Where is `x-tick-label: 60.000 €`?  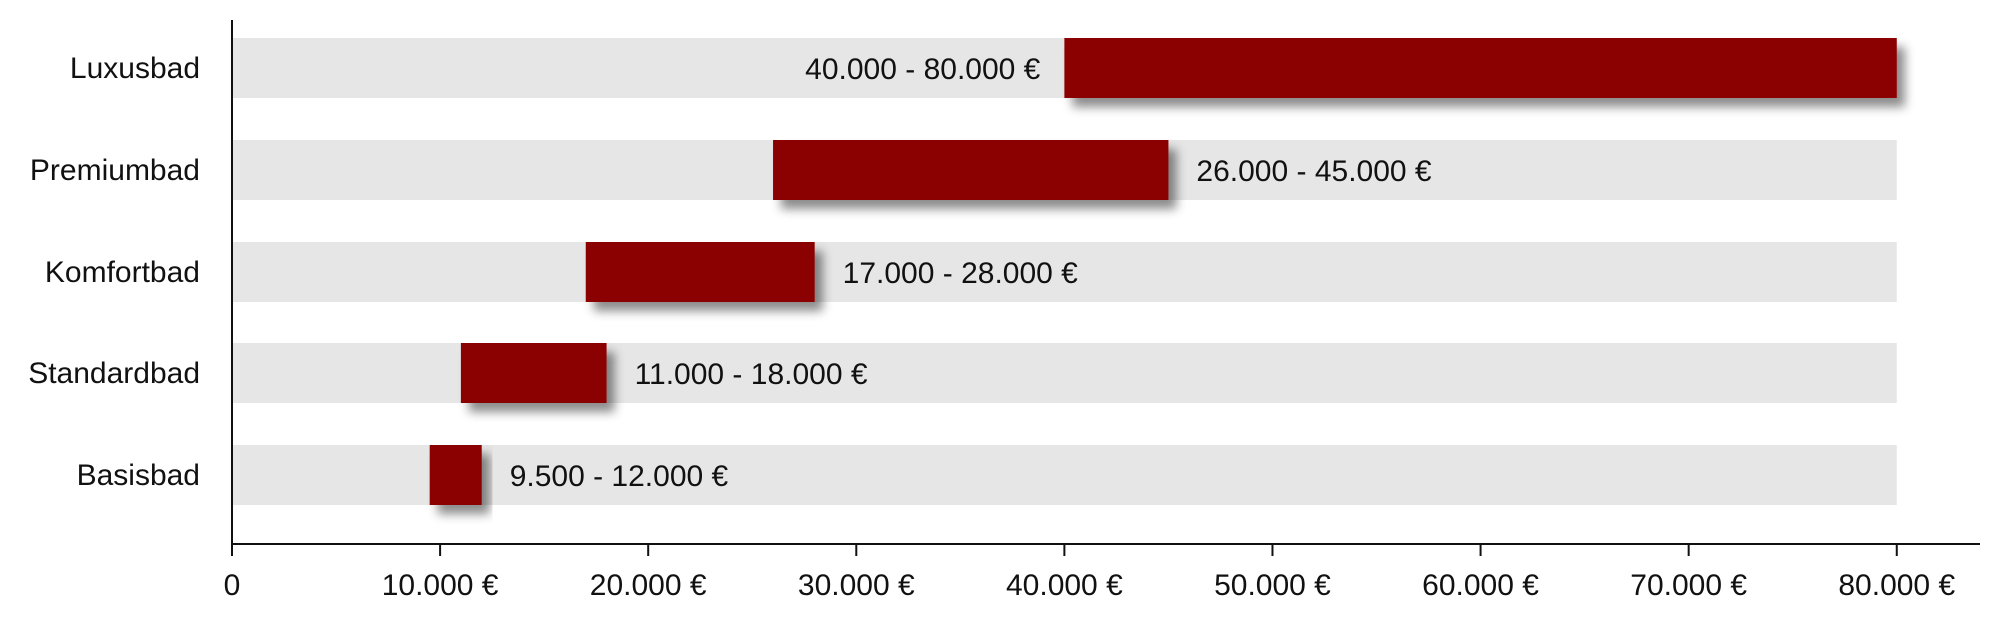
x-tick-label: 60.000 € is located at coordinates (1480, 585).